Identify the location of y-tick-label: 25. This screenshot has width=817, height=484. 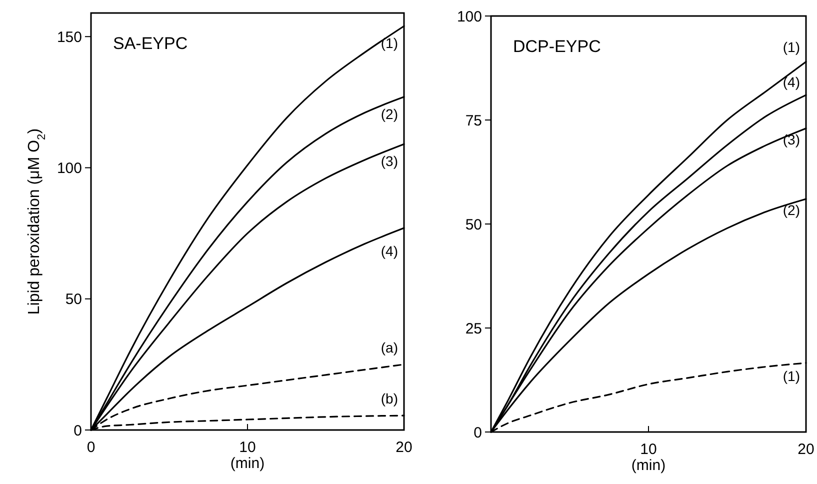
(473, 329).